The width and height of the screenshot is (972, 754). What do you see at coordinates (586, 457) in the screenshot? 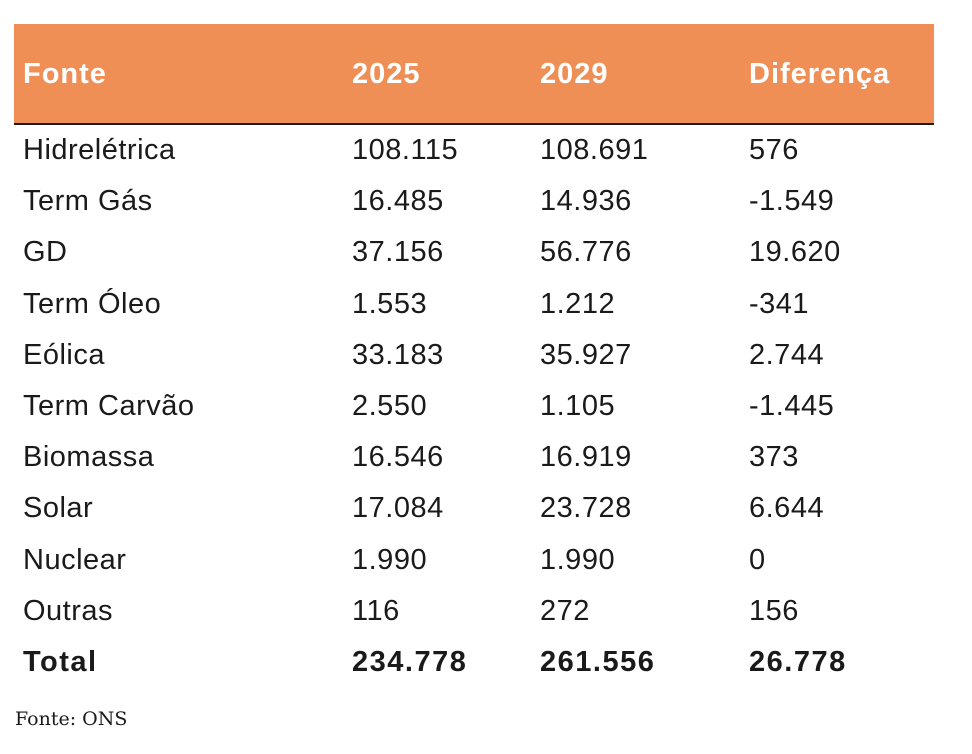
I see `value-2029: 16.919` at bounding box center [586, 457].